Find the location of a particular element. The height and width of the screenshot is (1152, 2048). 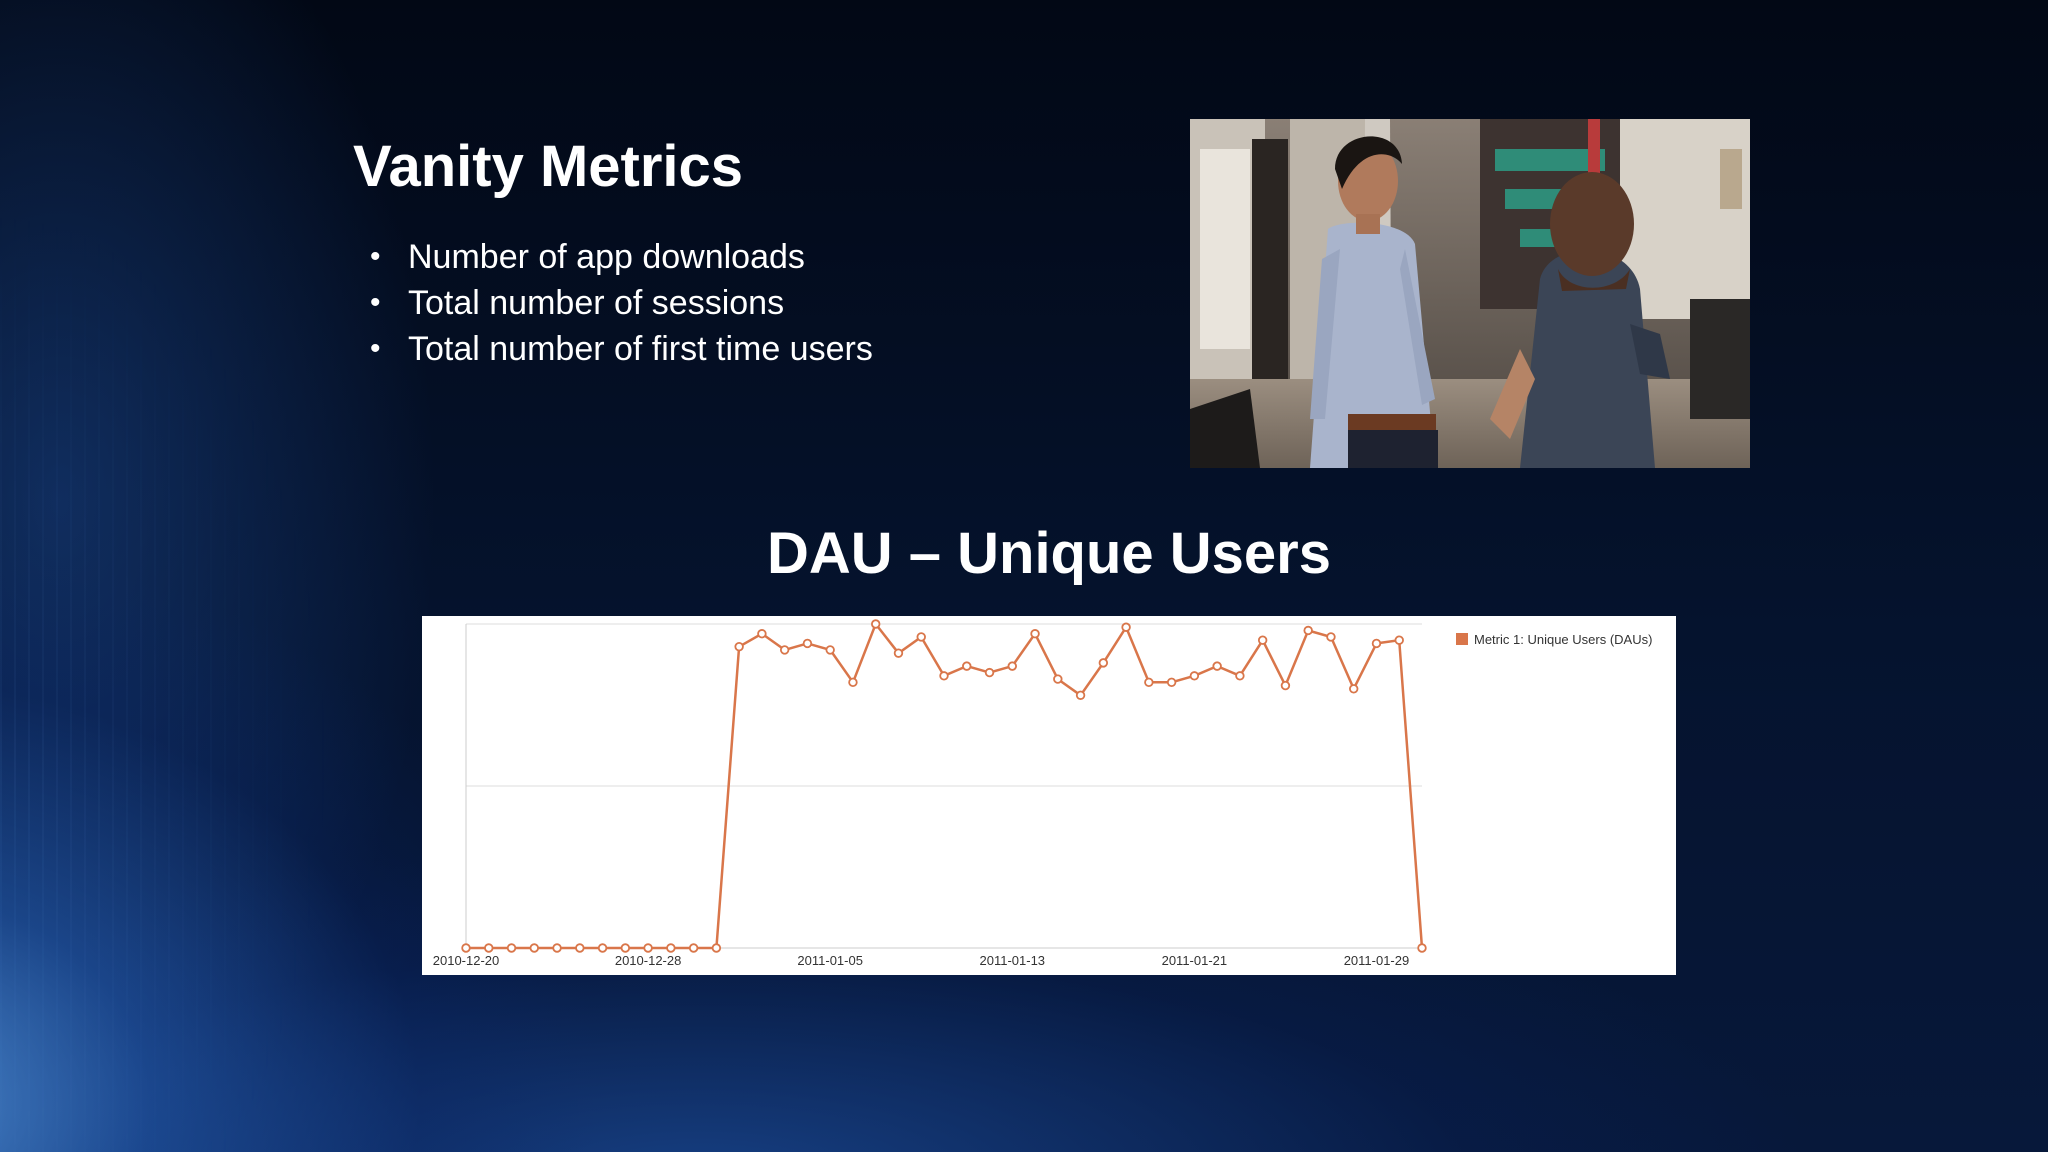

legend-label: Metric 1: Unique Users (DAUs) is located at coordinates (1563, 639).